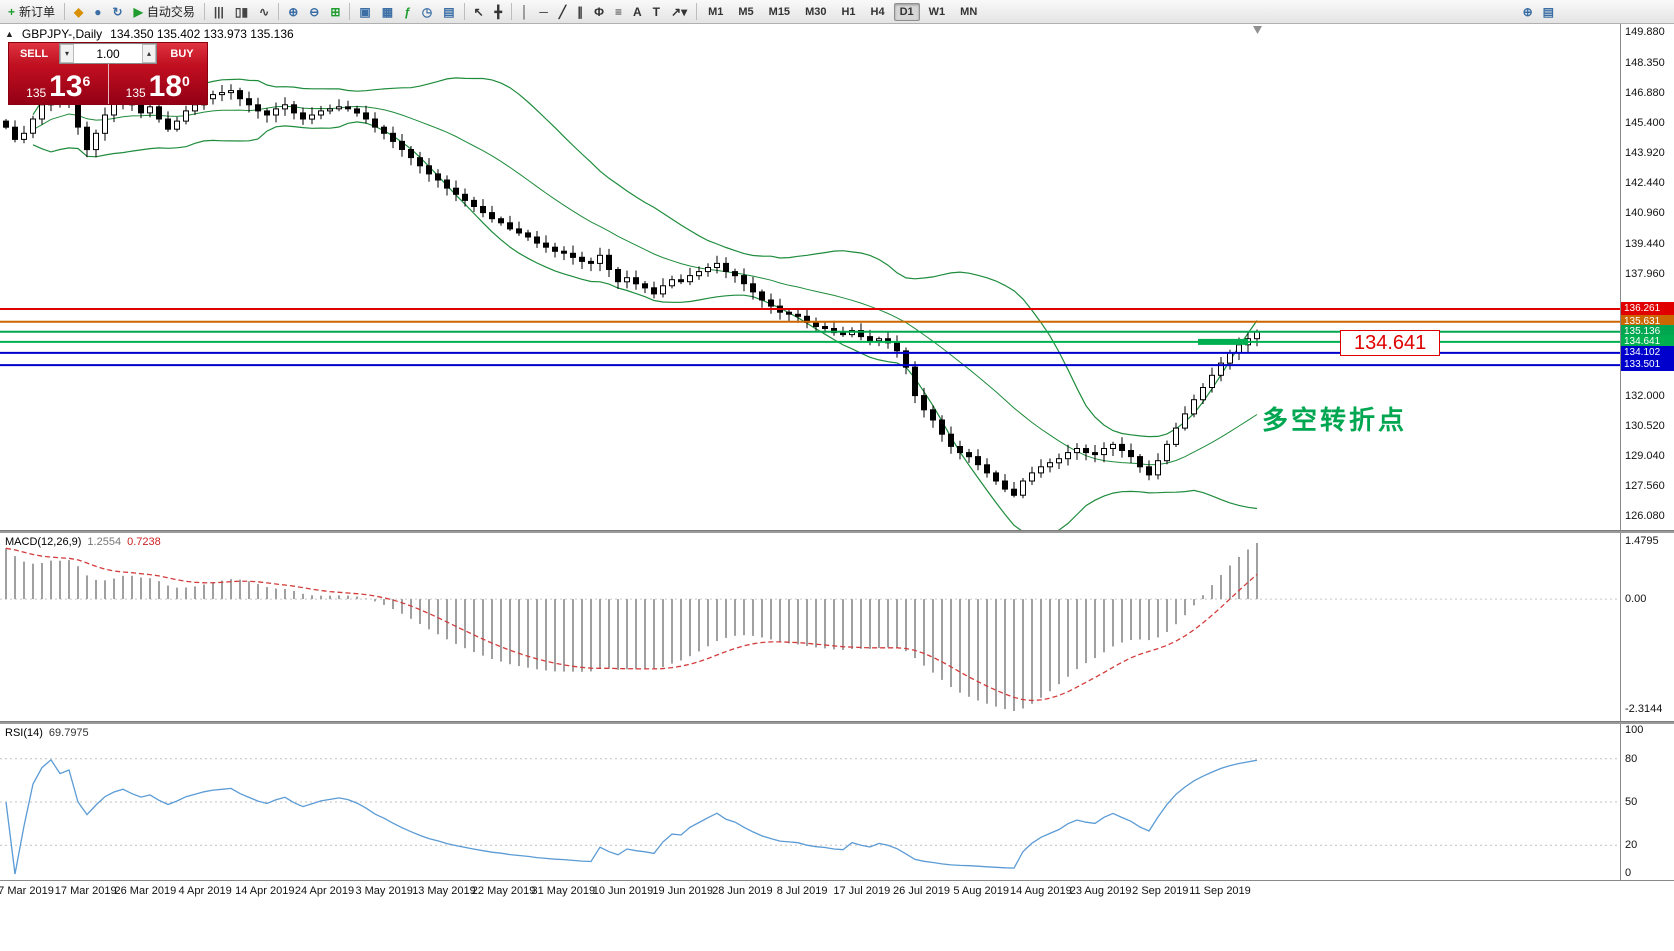  I want to click on price-tick: 137.960, so click(1645, 274).